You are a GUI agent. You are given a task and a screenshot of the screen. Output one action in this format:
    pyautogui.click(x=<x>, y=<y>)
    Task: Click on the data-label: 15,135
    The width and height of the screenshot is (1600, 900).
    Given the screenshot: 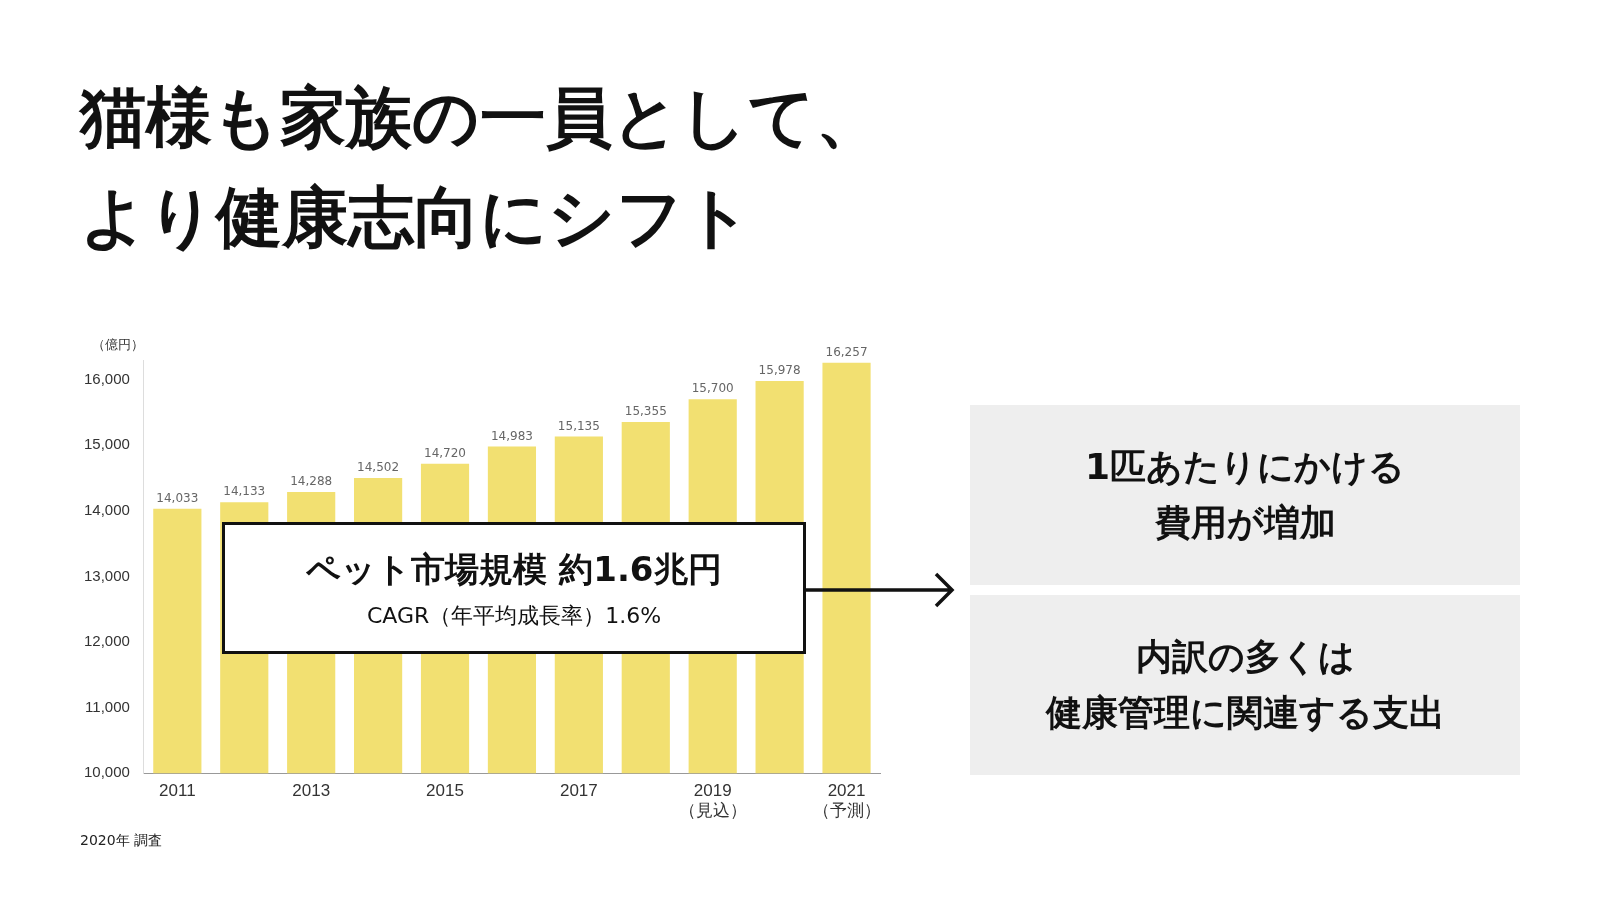 What is the action you would take?
    pyautogui.click(x=578, y=425)
    